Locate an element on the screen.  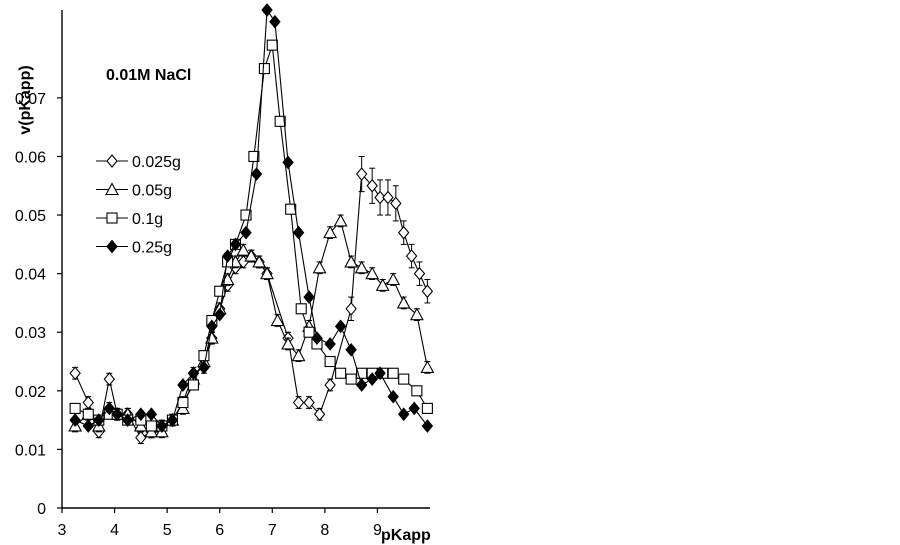
legend-item-0.25g: 0.25g is located at coordinates (134, 248).